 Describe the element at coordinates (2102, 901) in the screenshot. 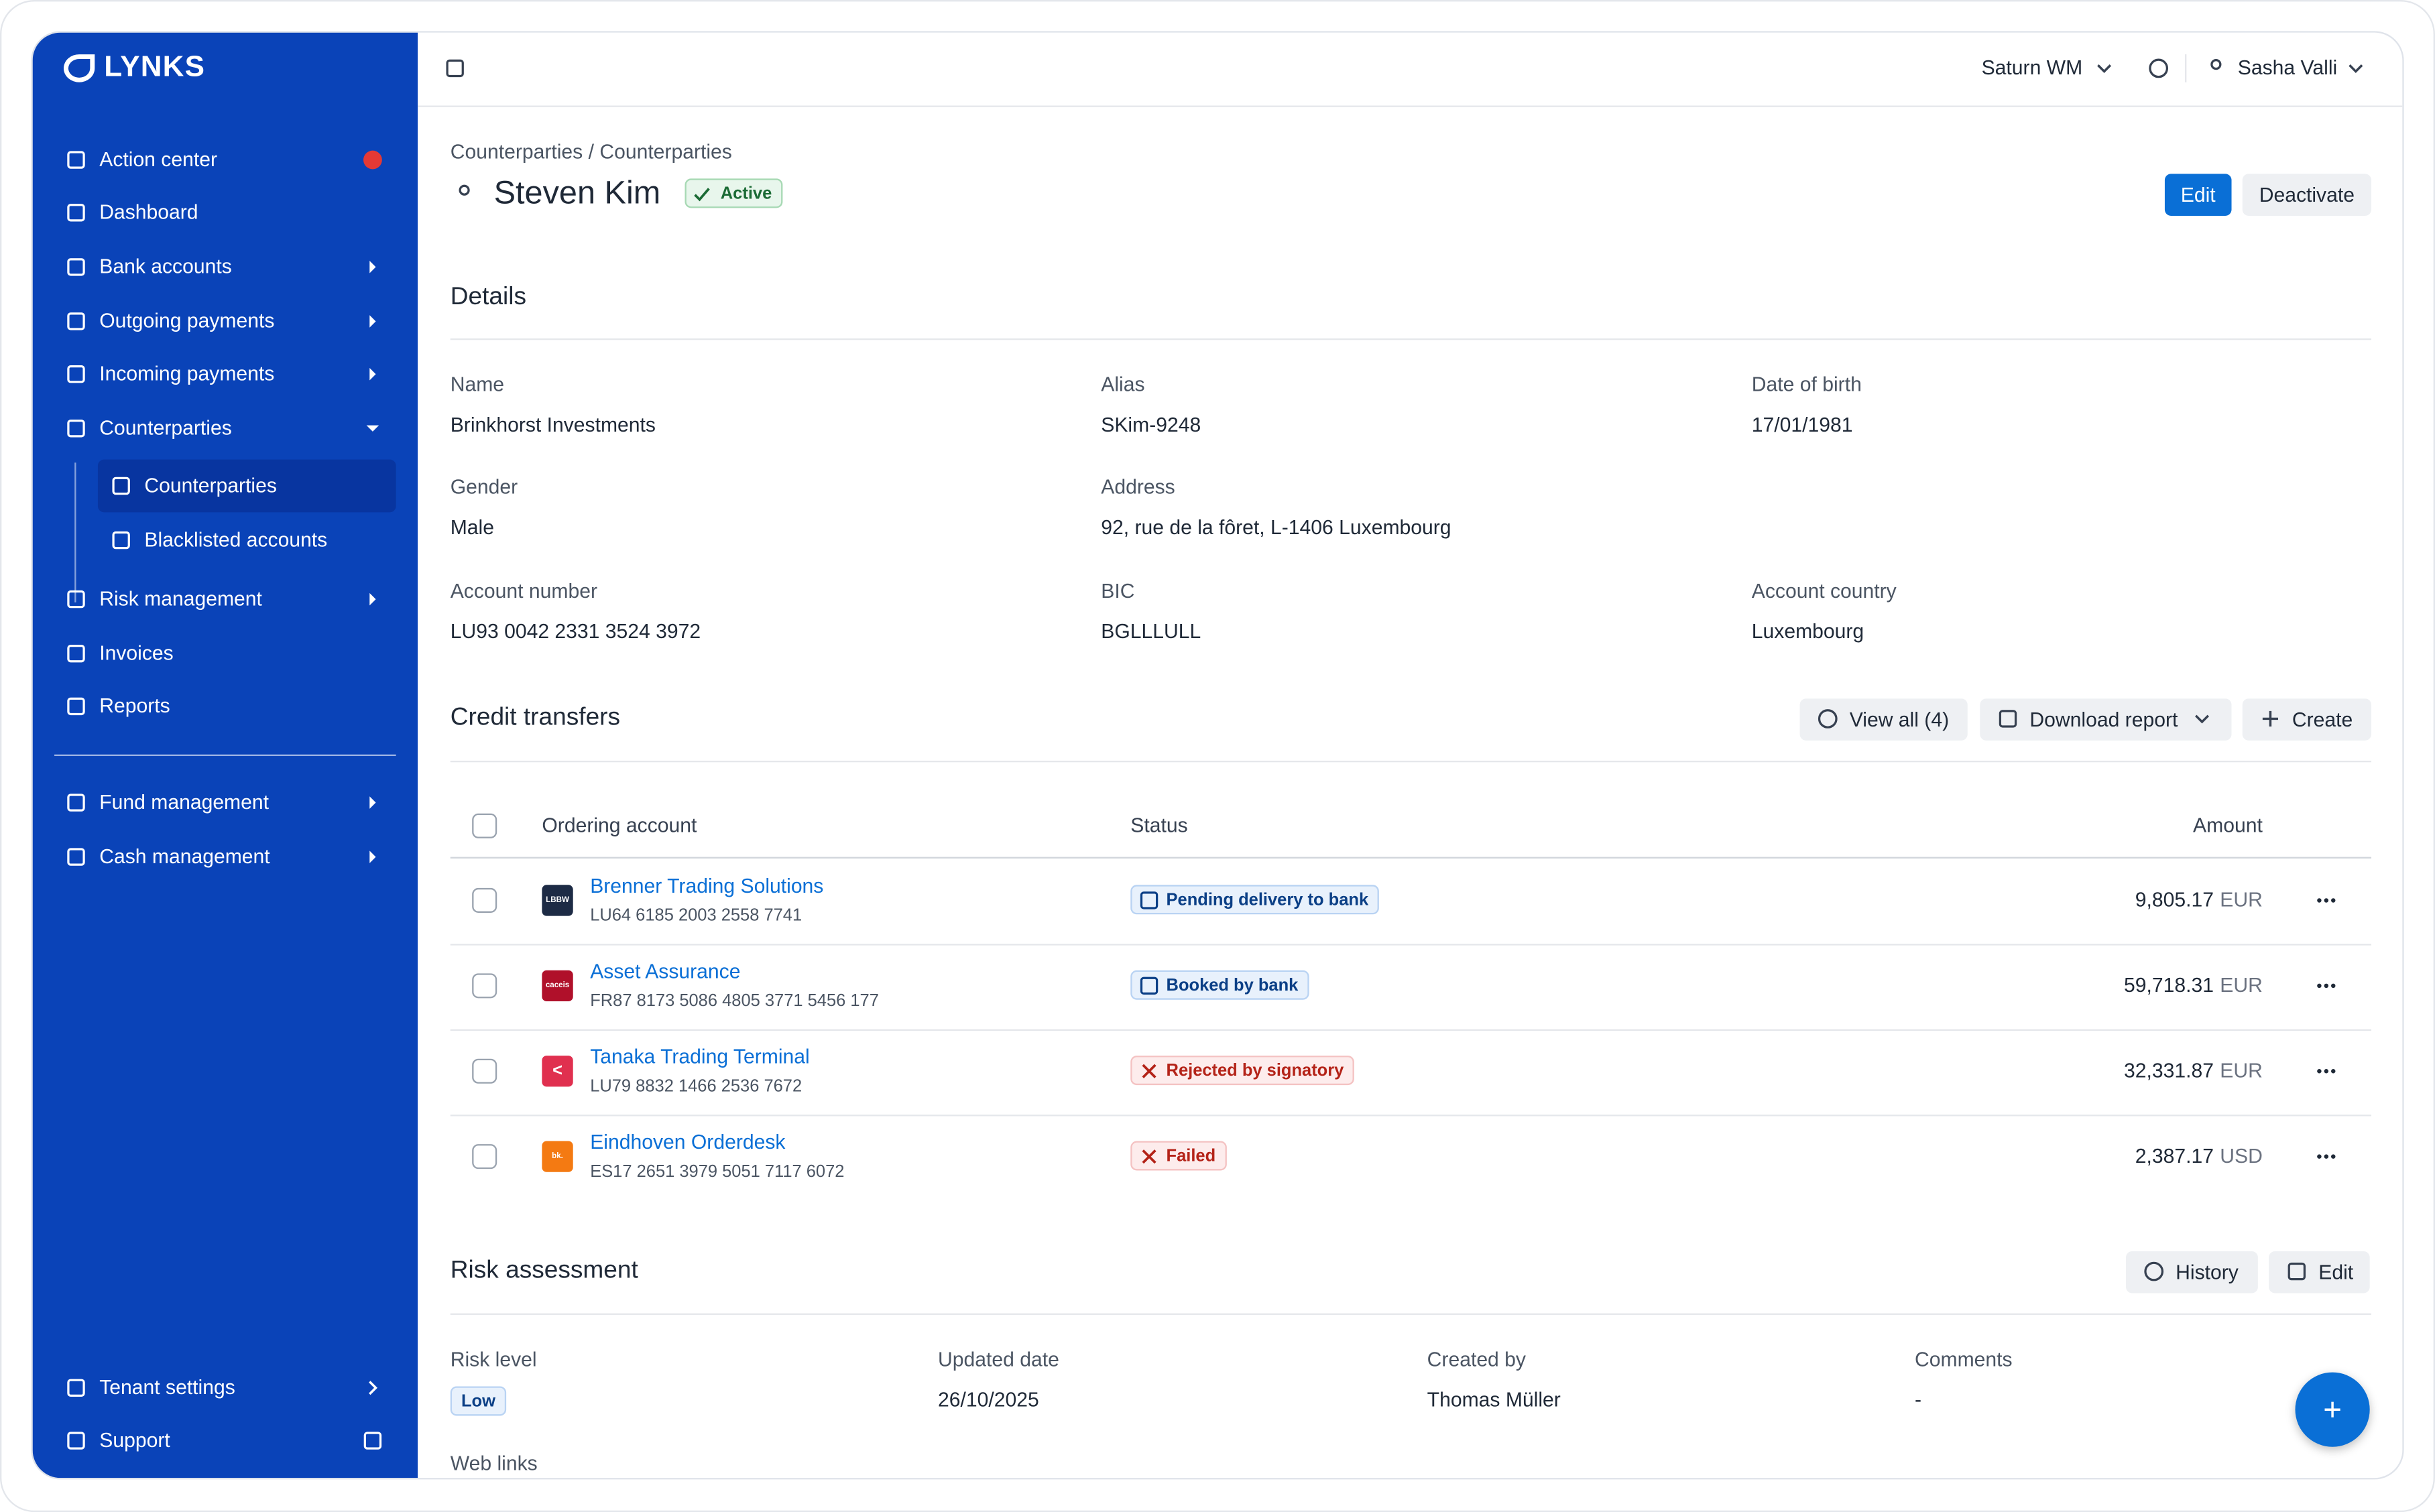

I see `amount: 9,805.17 EUR` at that location.